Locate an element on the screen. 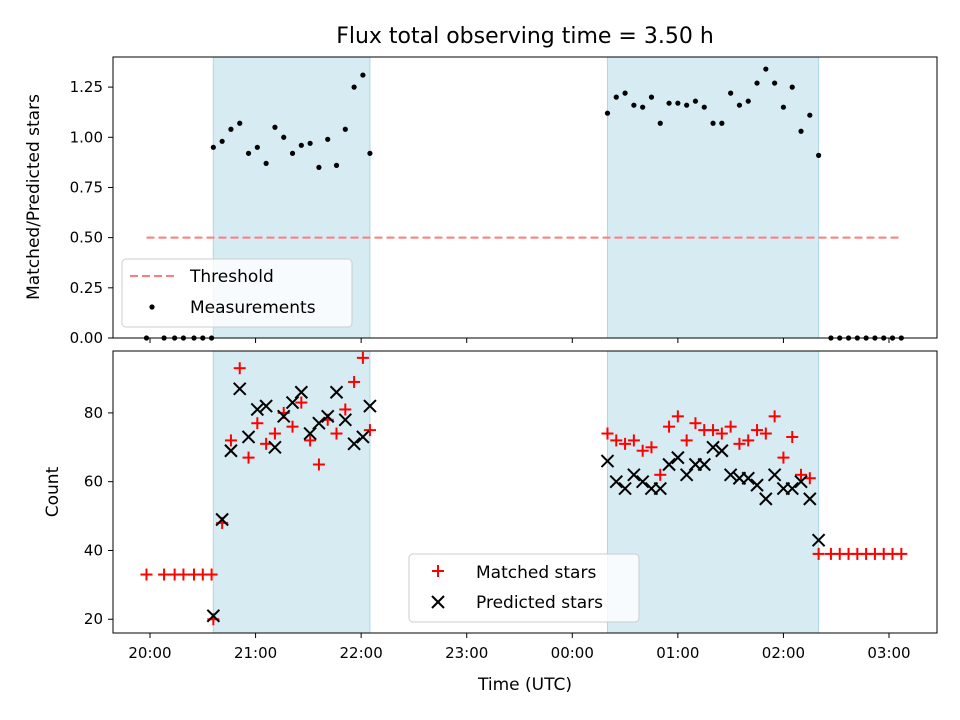 The height and width of the screenshot is (720, 960). legend-predicted-swatch is located at coordinates (438, 602).